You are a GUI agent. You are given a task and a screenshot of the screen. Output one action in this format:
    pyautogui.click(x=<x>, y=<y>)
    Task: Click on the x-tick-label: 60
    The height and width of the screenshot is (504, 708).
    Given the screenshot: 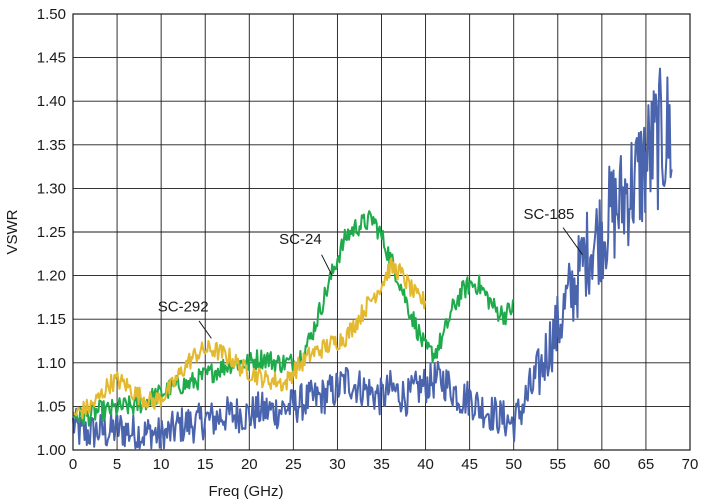 What is the action you would take?
    pyautogui.click(x=602, y=464)
    